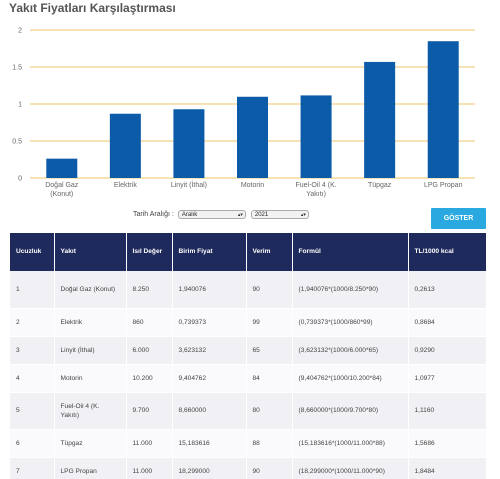 The height and width of the screenshot is (479, 500). I want to click on cell-tl-per-kcal: 1,5686, so click(447, 443).